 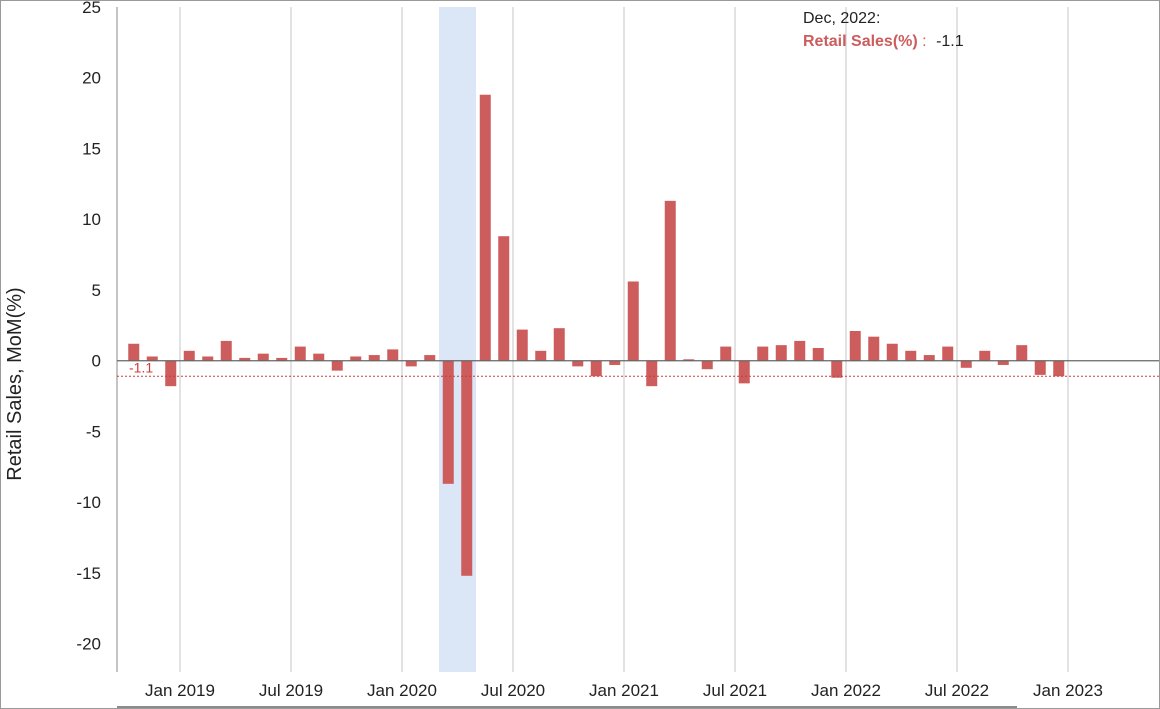 What do you see at coordinates (96, 361) in the screenshot?
I see `y-tick-label: 0` at bounding box center [96, 361].